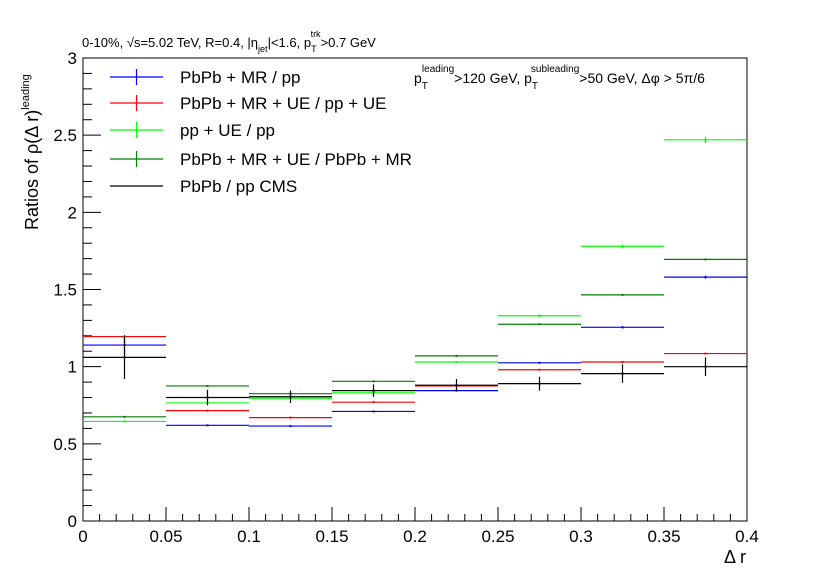 The height and width of the screenshot is (579, 830). I want to click on legend-label: PbPb + MR / pp, so click(240, 77).